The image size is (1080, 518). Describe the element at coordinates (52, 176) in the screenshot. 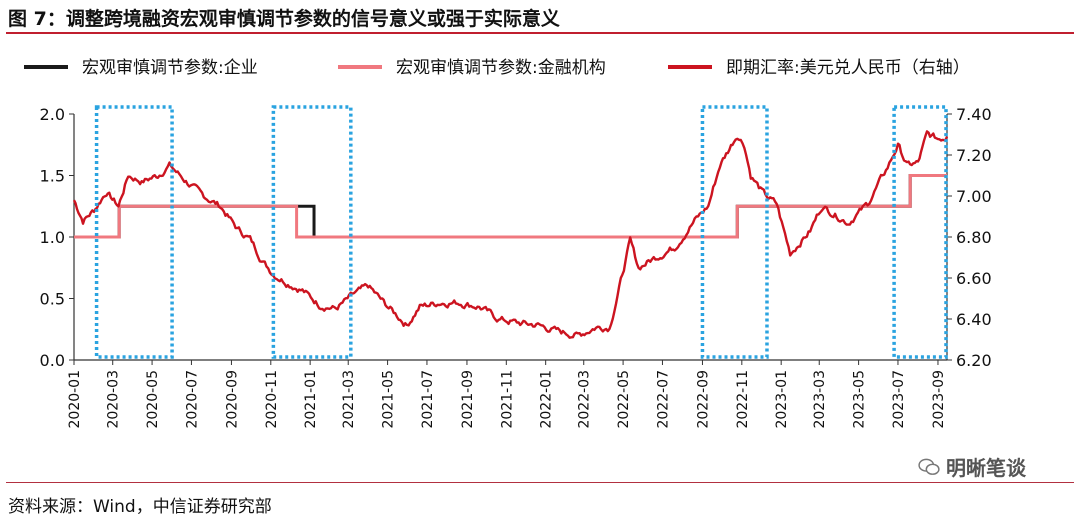

I see `y-left-tick-label: 1.5` at that location.